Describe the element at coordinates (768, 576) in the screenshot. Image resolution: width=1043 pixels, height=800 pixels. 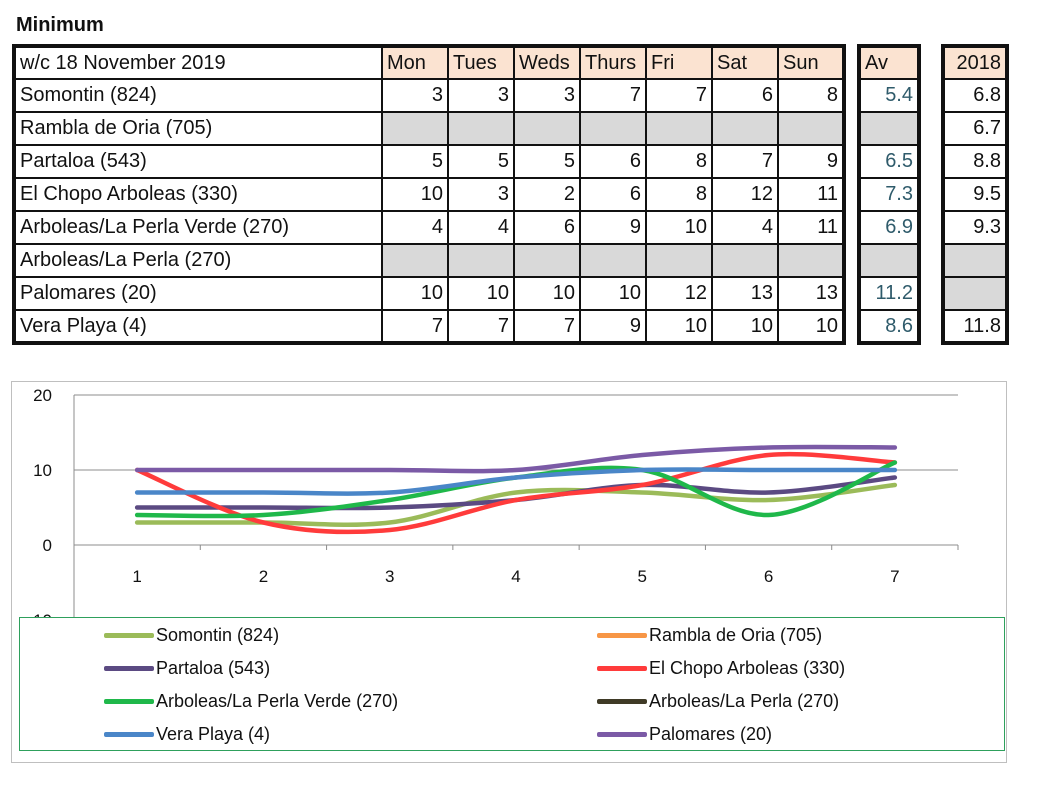
I see `x-tick-label: 6` at that location.